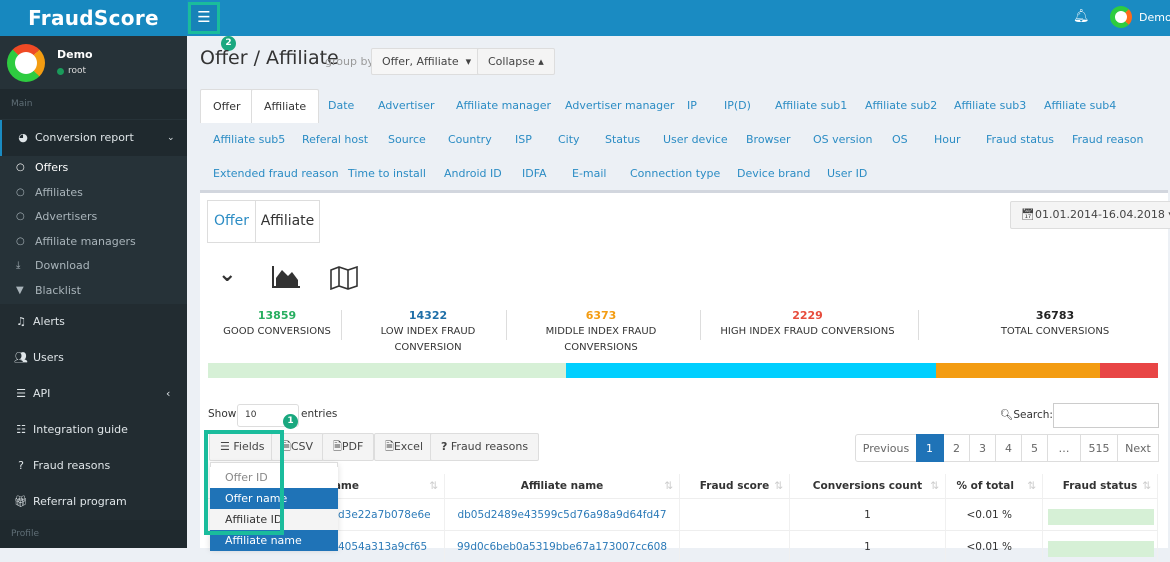 The image size is (1170, 562). Describe the element at coordinates (407, 139) in the screenshot. I see `tab-source: Source` at that location.